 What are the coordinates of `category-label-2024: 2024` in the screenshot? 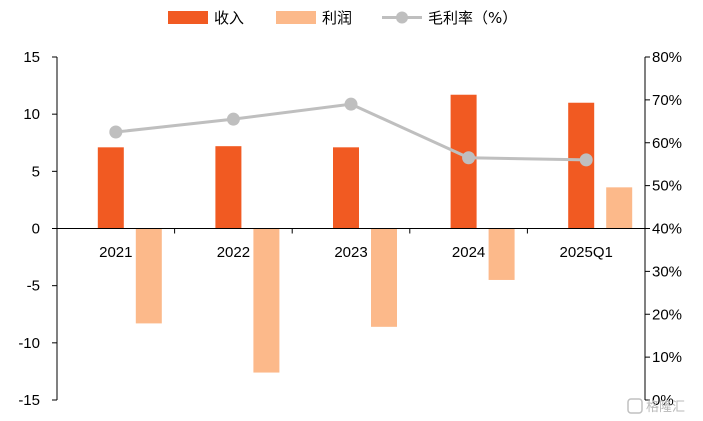 It's located at (468, 252).